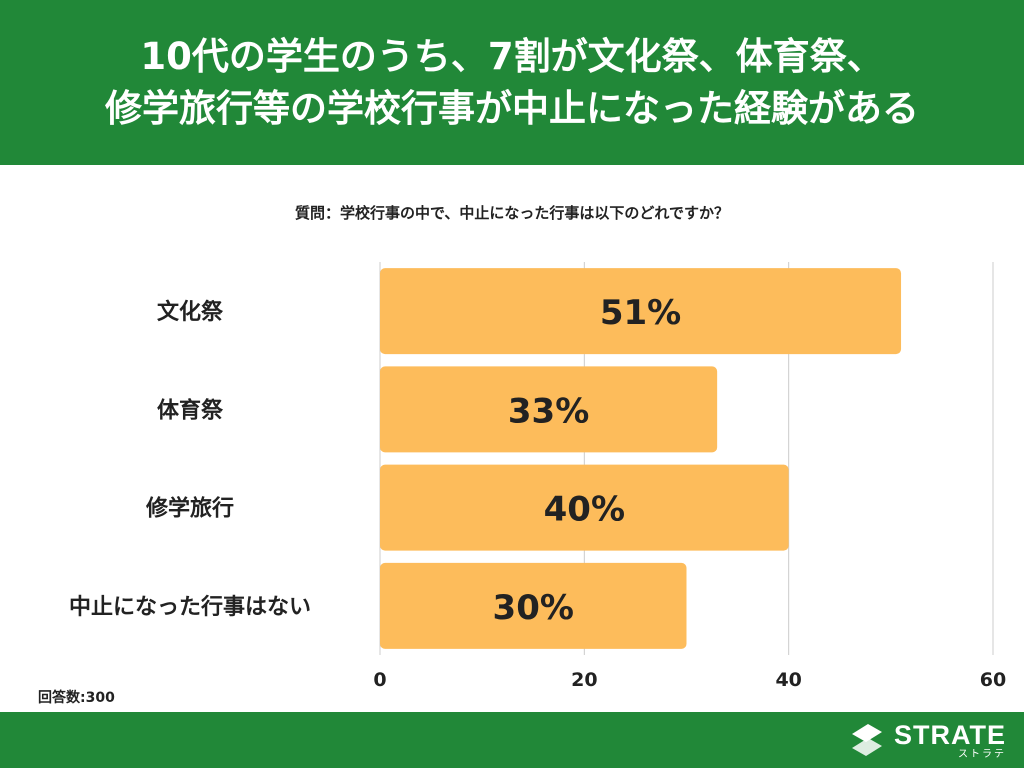  Describe the element at coordinates (867, 740) in the screenshot. I see `strate-logo-icon` at that location.